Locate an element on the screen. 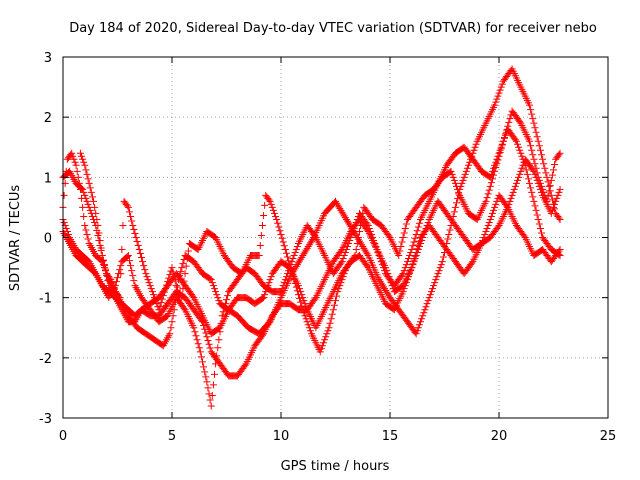 The width and height of the screenshot is (640, 480). y-tick-label: 3 is located at coordinates (48, 58).